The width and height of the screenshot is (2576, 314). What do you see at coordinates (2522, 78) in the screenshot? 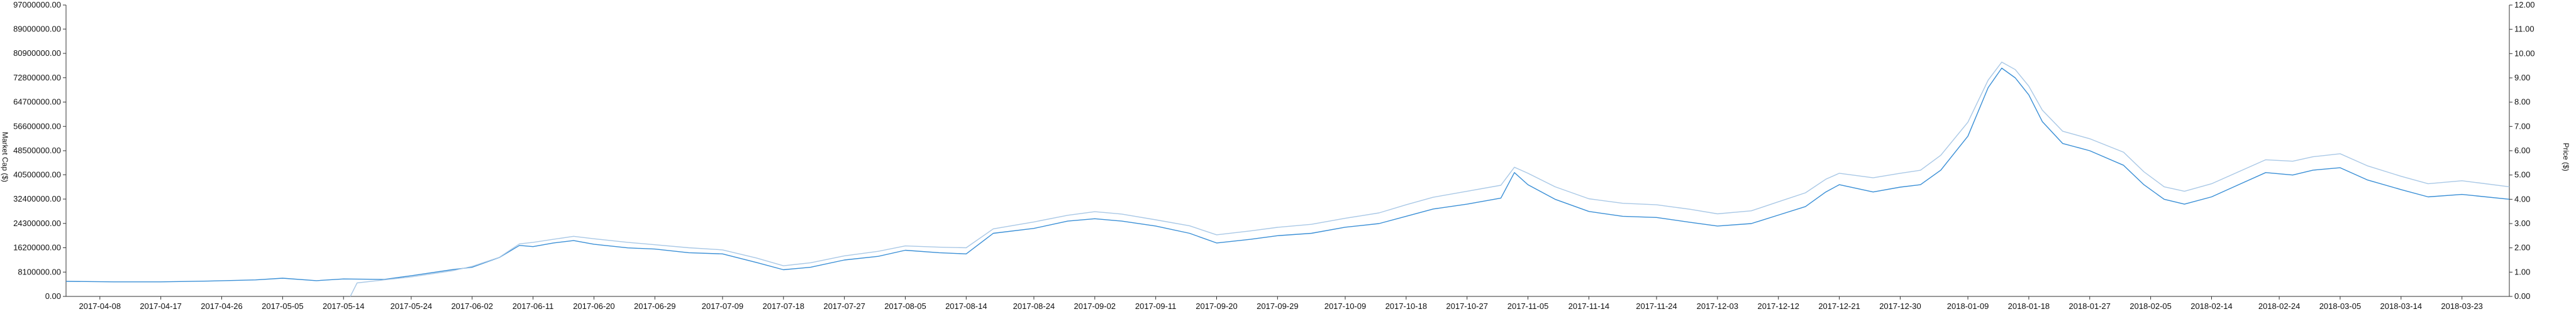
I see `right-tick-label: 9.00` at bounding box center [2522, 78].